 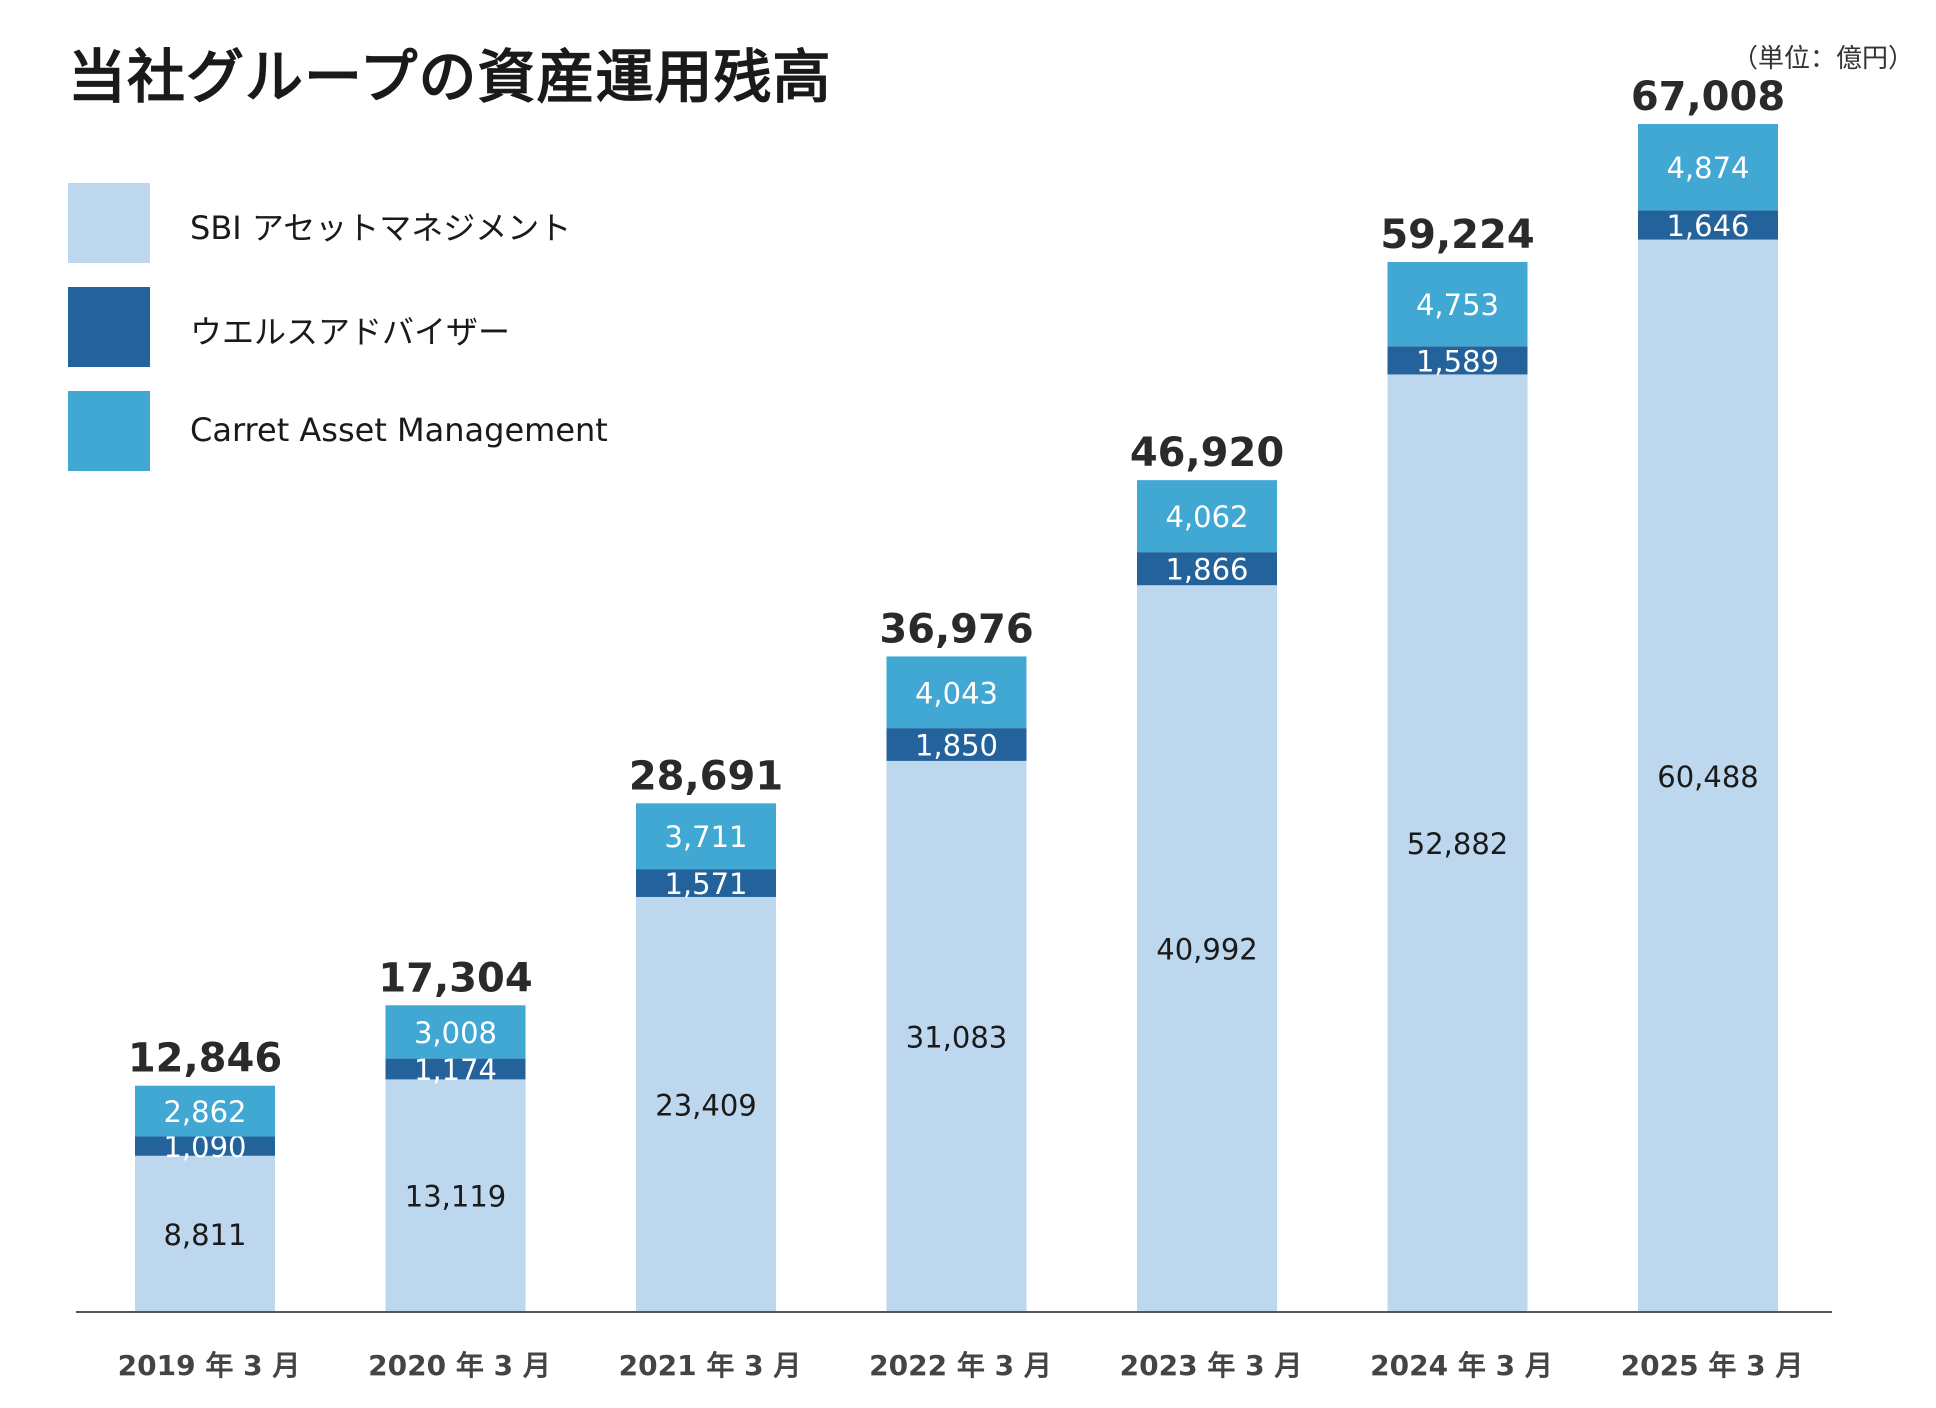 What do you see at coordinates (710, 1365) in the screenshot?
I see `x-tick-label: 2021 年 3 月` at bounding box center [710, 1365].